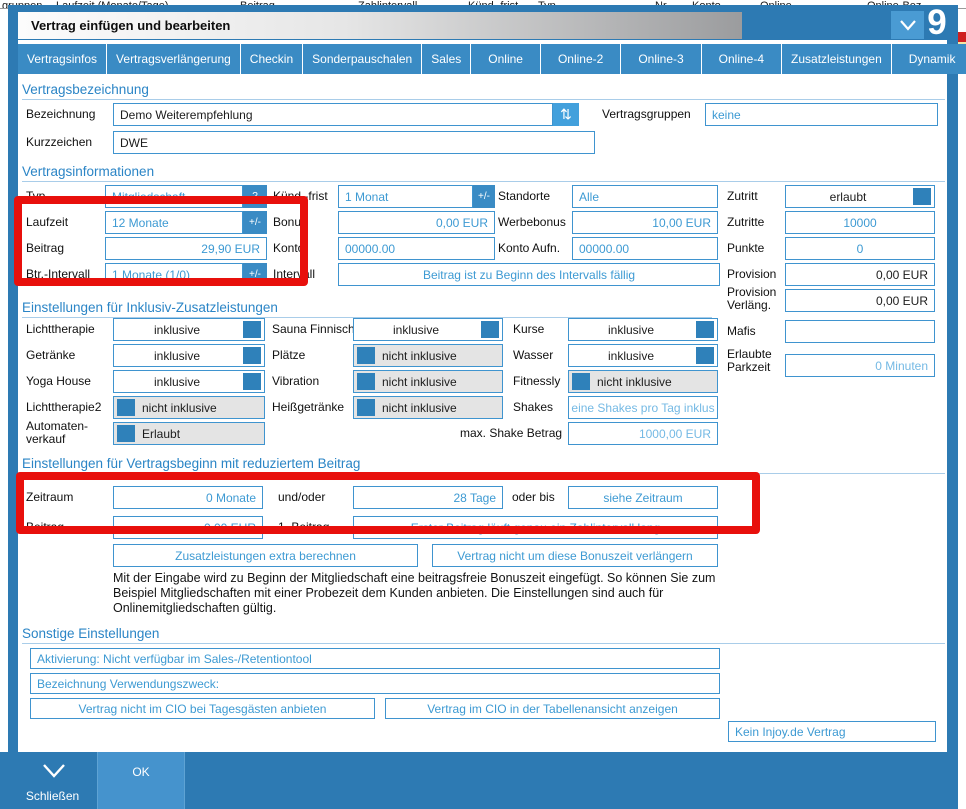  I want to click on fitnessly-toggle: nicht inklusive, so click(643, 381).